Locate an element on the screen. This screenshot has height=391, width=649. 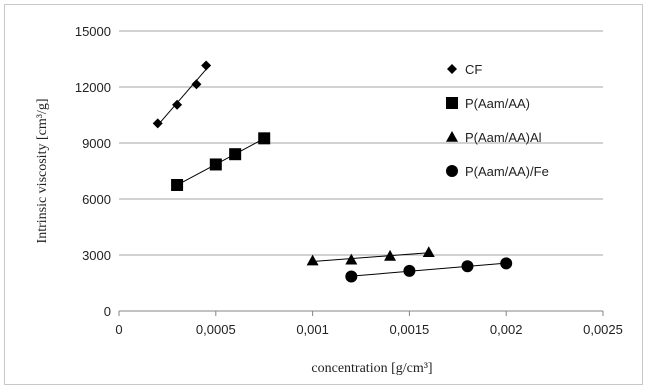
legend-marker-triangle is located at coordinates (452, 136).